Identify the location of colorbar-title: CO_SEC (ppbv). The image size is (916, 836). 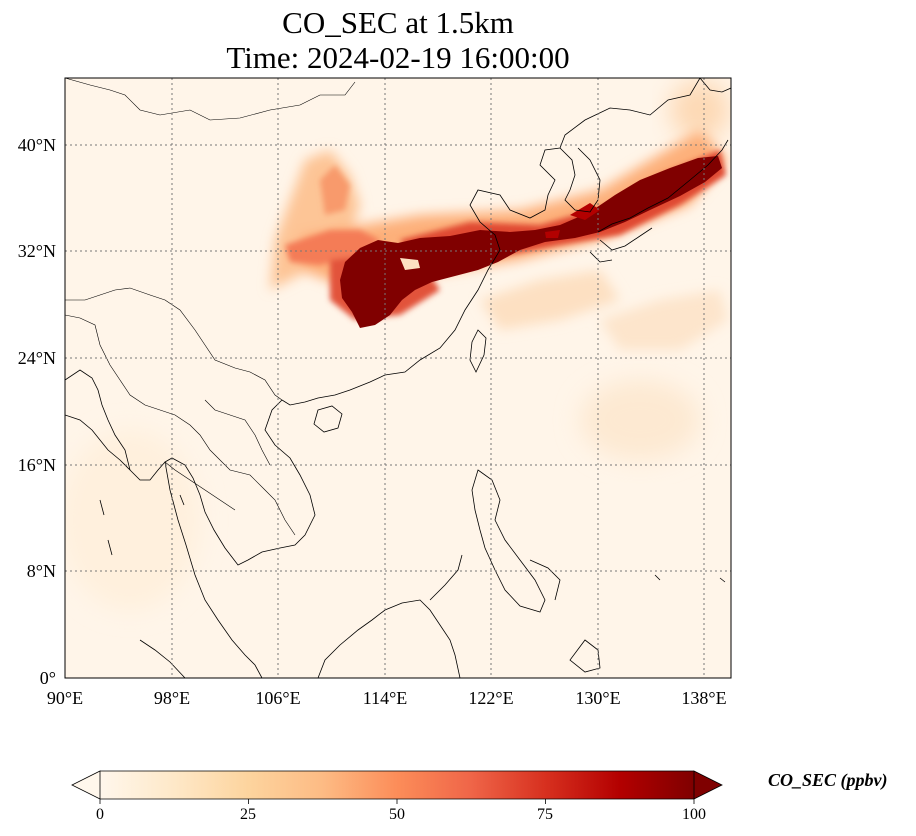
(828, 780).